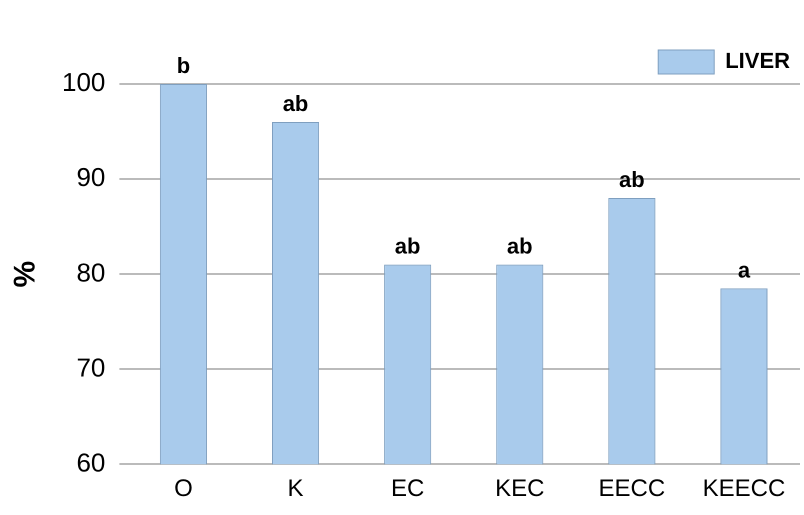 The width and height of the screenshot is (804, 515). I want to click on y-tick-label: 60, so click(91, 462).